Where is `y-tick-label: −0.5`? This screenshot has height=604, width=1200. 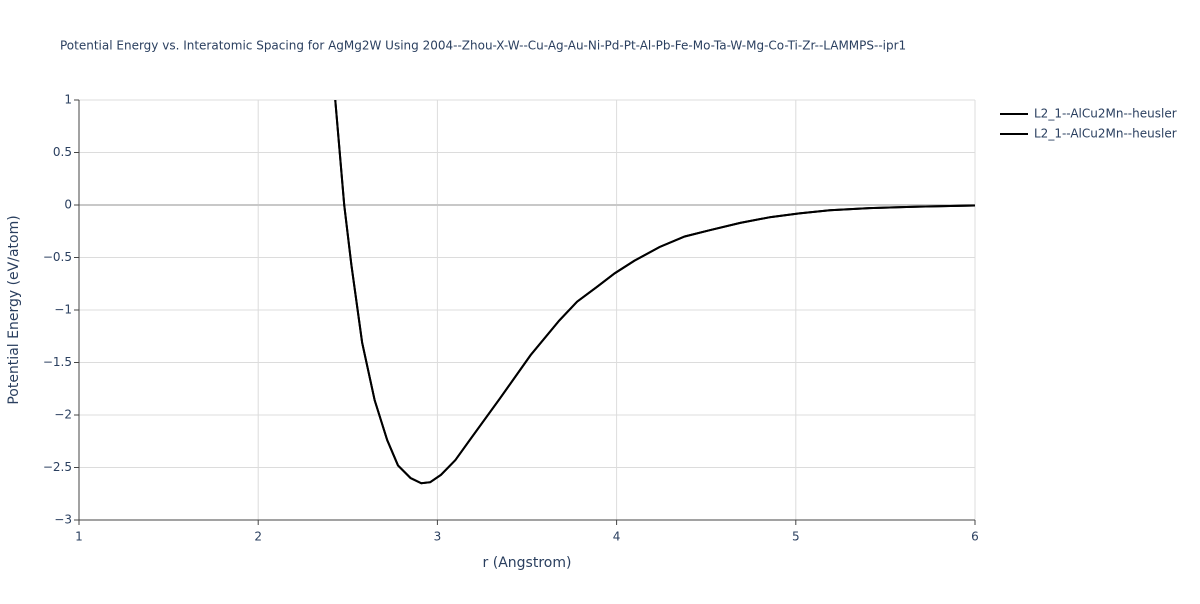
y-tick-label: −0.5 is located at coordinates (57, 257).